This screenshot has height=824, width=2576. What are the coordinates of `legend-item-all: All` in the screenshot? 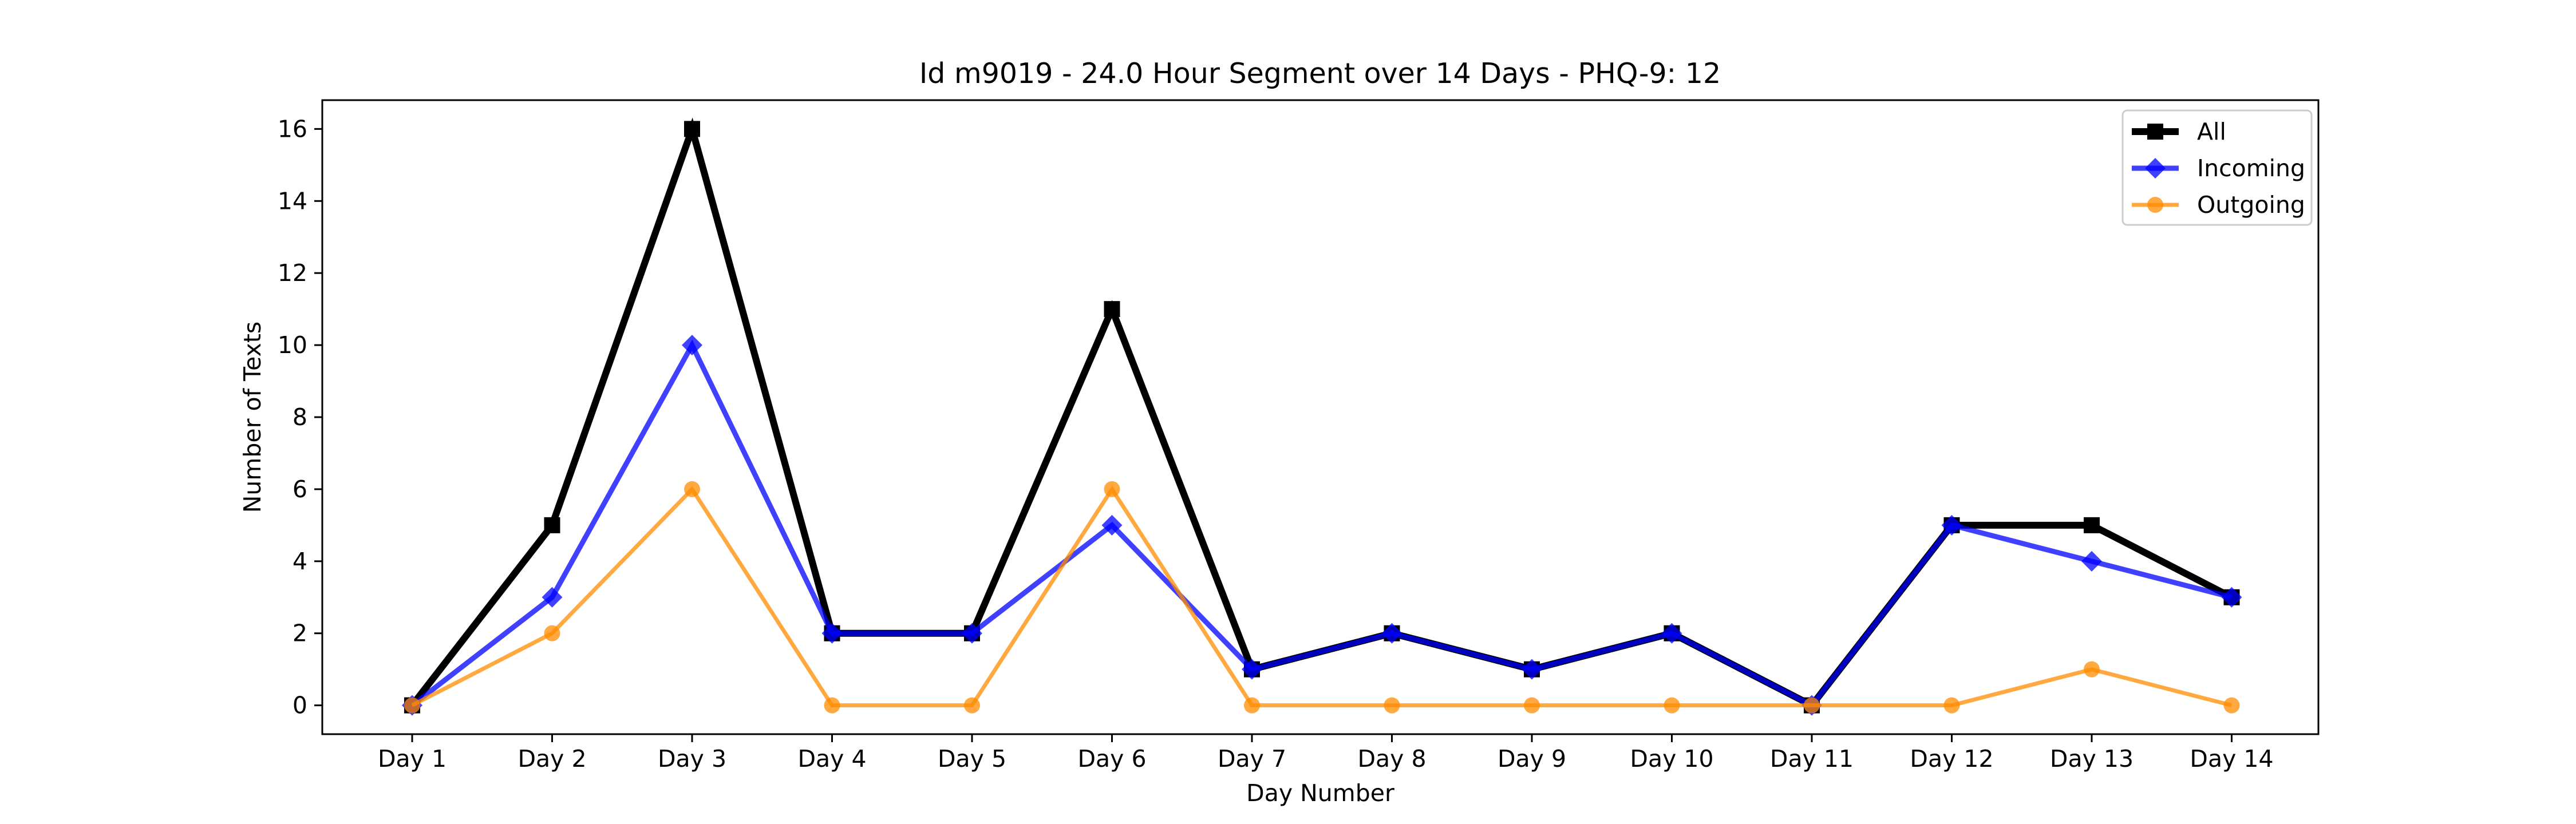 It's located at (2179, 131).